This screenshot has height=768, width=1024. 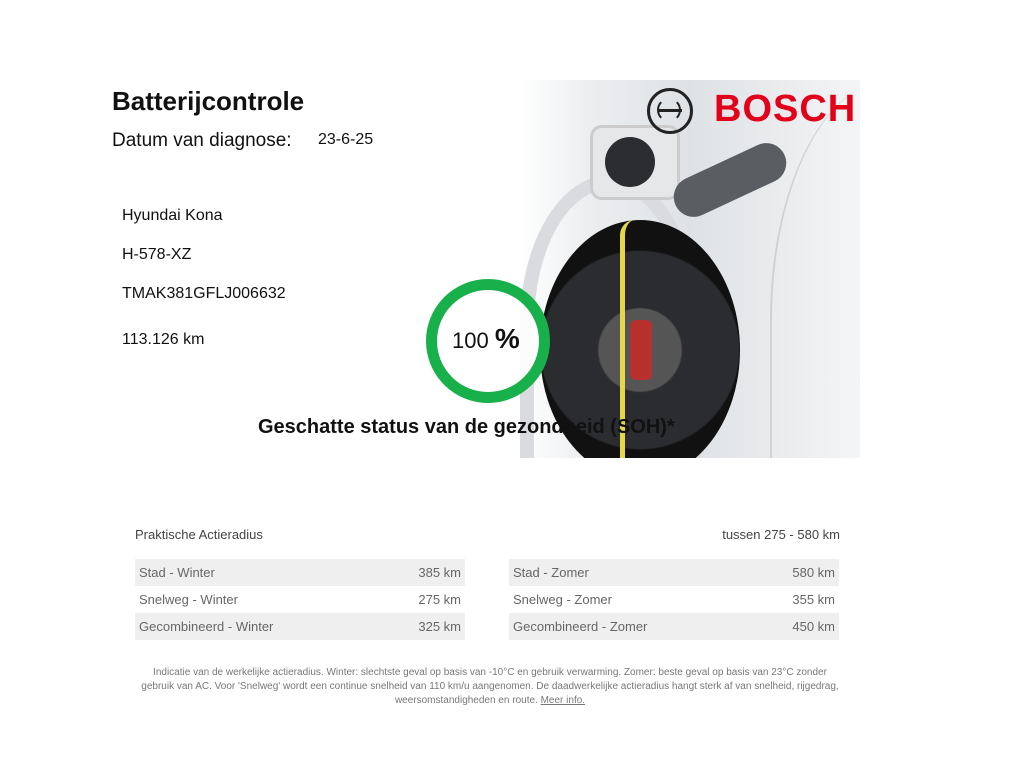 I want to click on diagnosis-date-value: 23-6-25, so click(x=346, y=139).